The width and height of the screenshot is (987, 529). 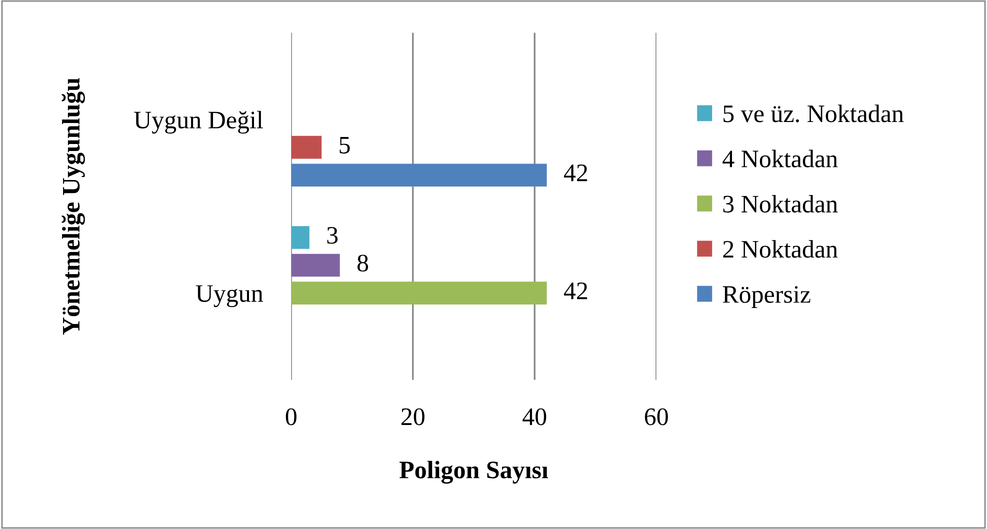 What do you see at coordinates (474, 472) in the screenshot?
I see `x-axis-title: Poligon Sayısı` at bounding box center [474, 472].